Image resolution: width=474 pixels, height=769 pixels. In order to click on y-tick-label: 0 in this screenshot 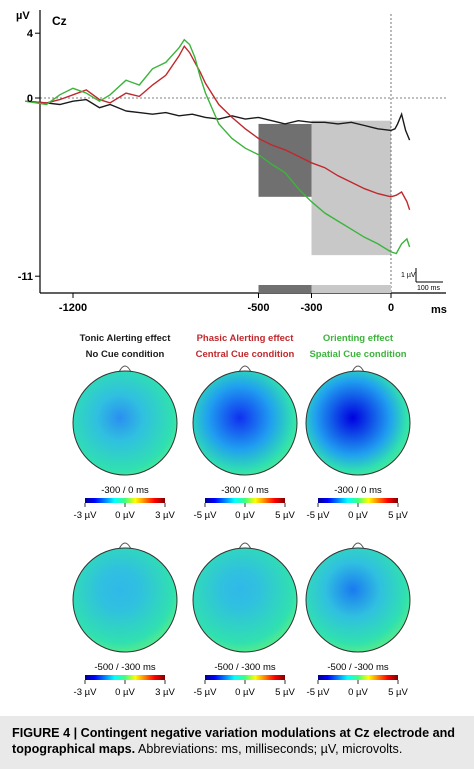, I will do `click(30, 99)`.